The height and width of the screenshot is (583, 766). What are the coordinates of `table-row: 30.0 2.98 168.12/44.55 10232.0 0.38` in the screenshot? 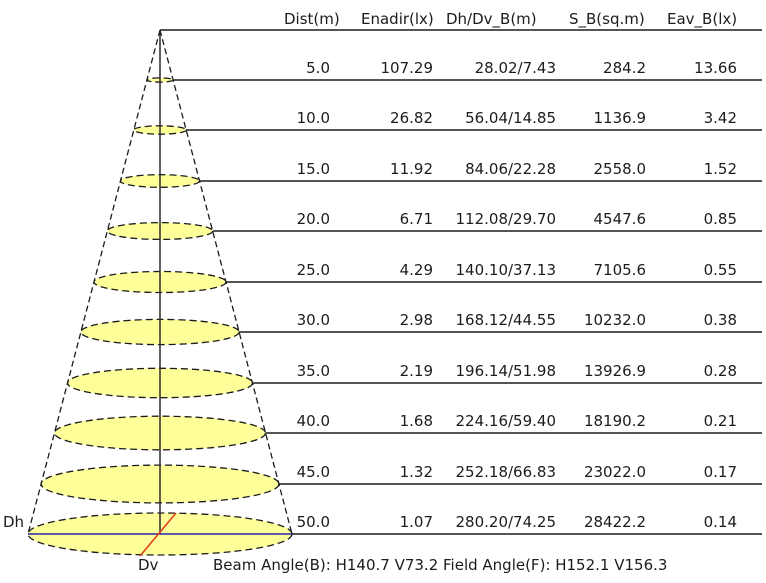 It's located at (383, 320).